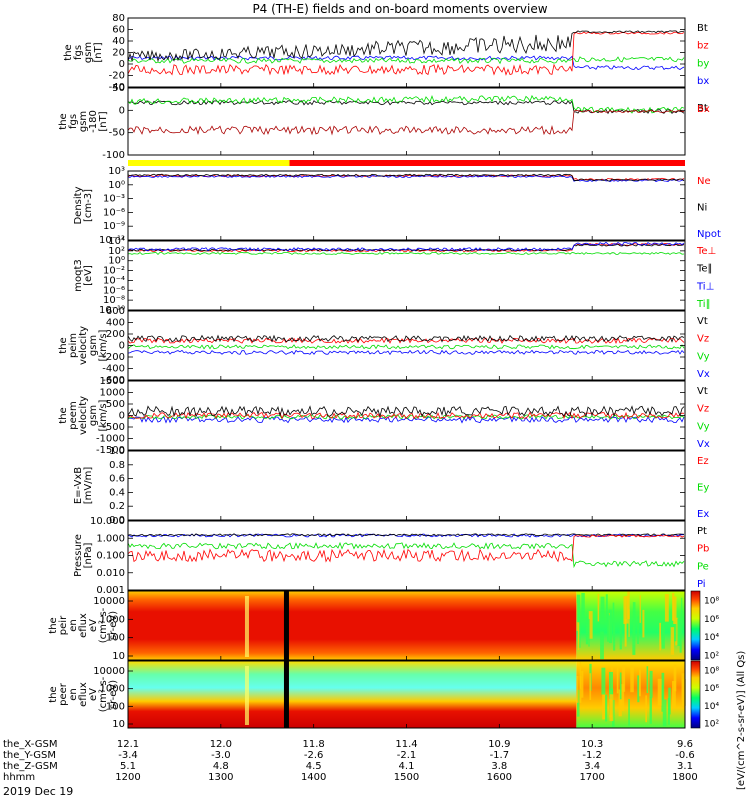  Describe the element at coordinates (591, 777) in the screenshot. I see `x-tick-label: 1700` at that location.